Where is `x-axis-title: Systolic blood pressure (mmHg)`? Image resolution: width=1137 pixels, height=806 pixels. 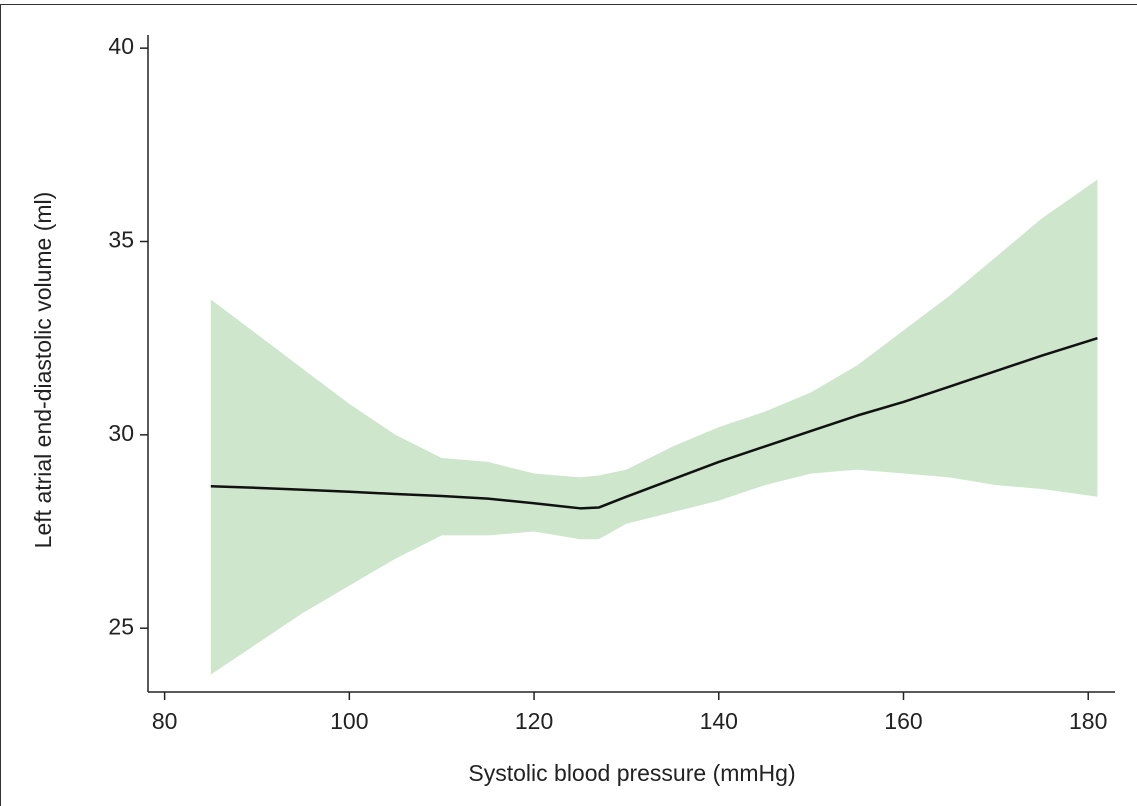
x-axis-title: Systolic blood pressure (mmHg) is located at coordinates (631, 773).